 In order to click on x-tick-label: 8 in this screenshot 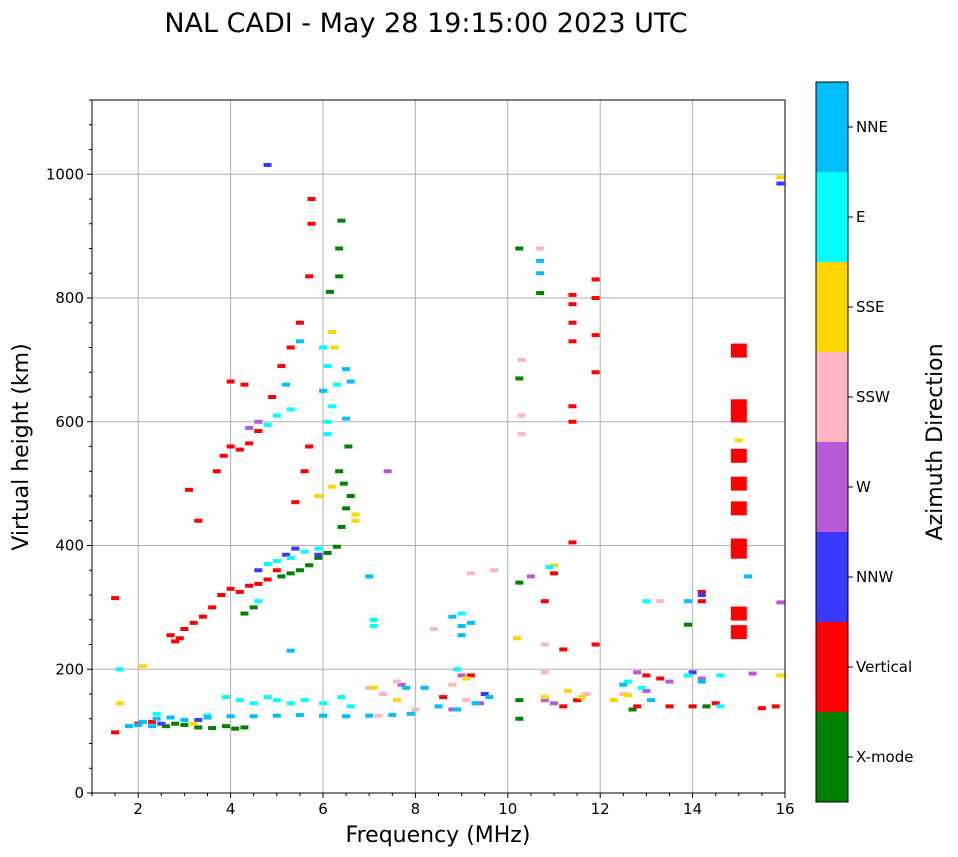, I will do `click(416, 809)`.